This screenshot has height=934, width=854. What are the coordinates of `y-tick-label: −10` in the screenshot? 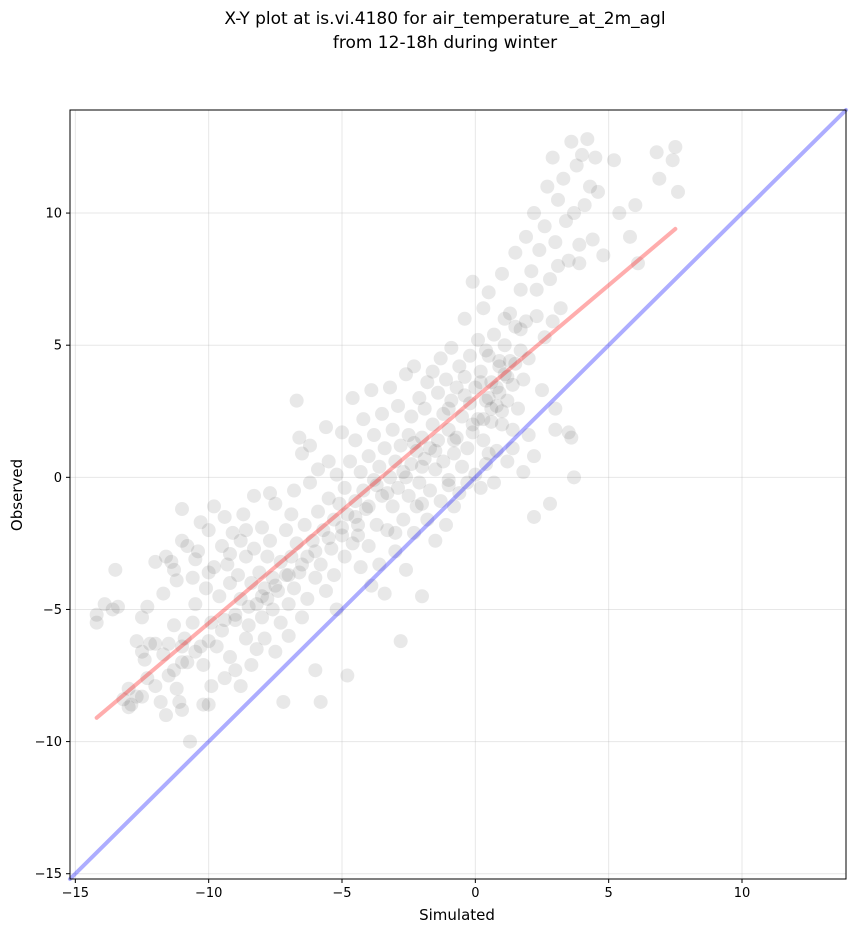 It's located at (48, 742).